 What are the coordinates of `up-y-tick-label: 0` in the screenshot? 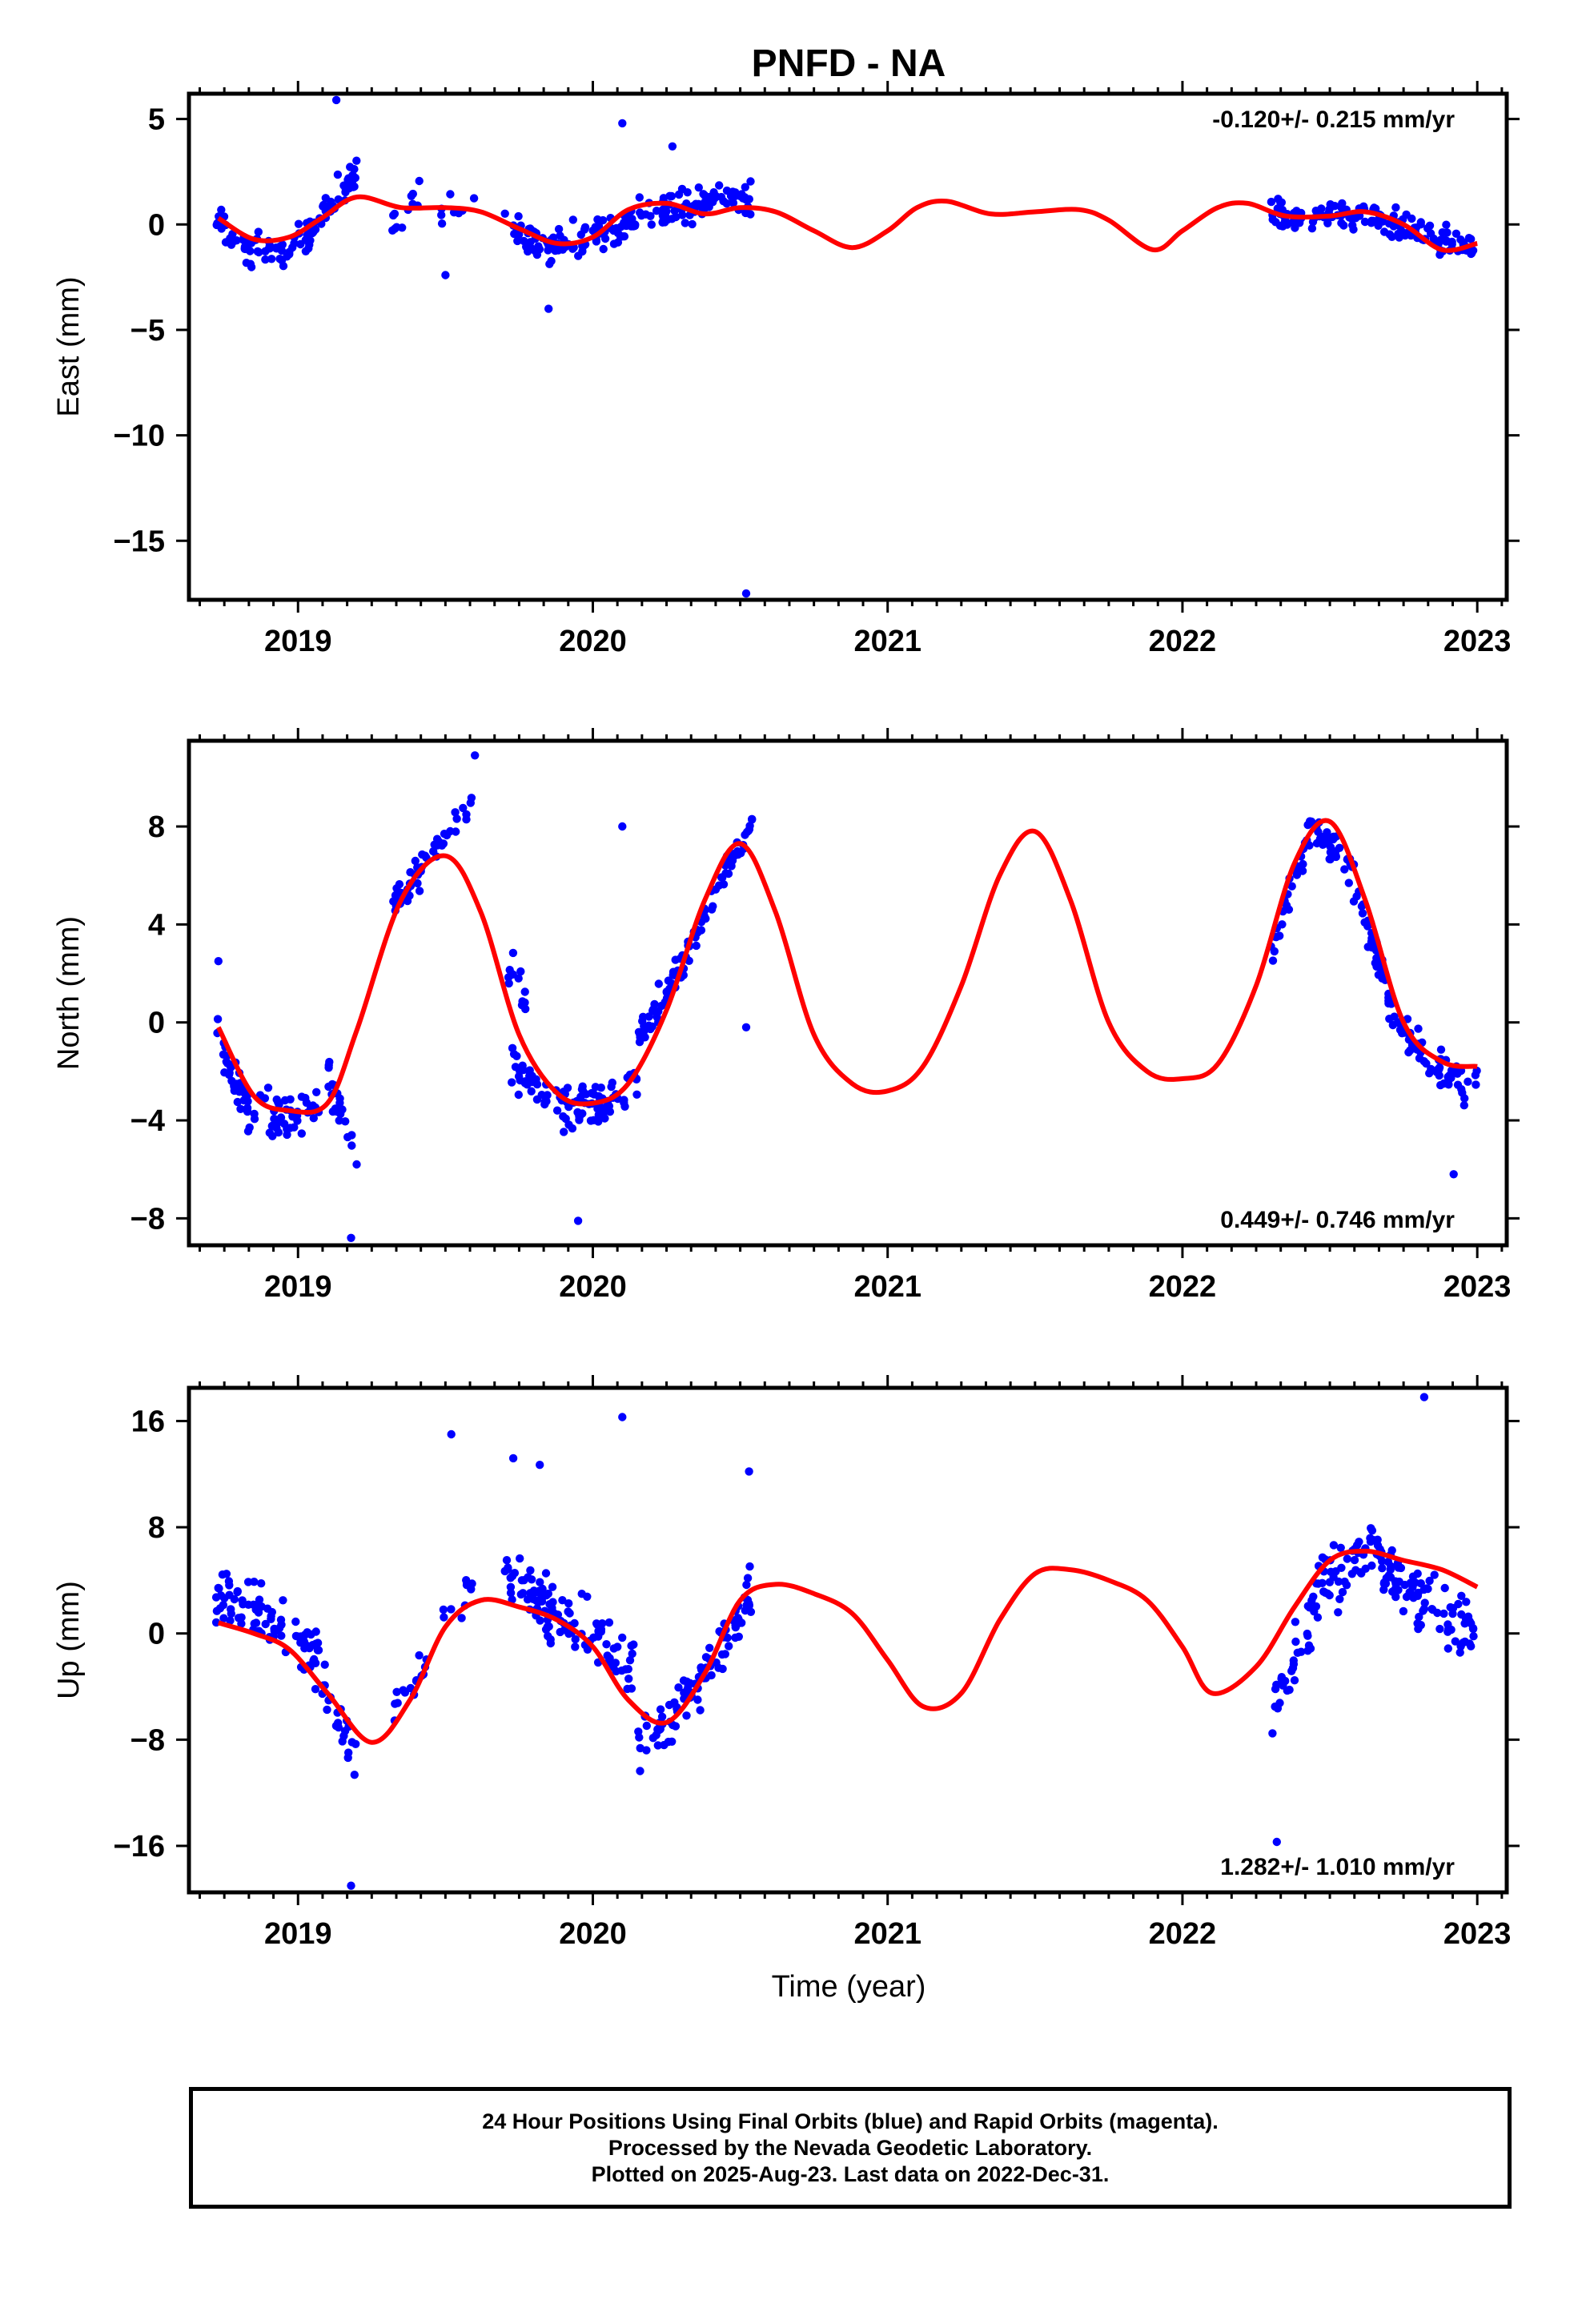 It's located at (156, 1634).